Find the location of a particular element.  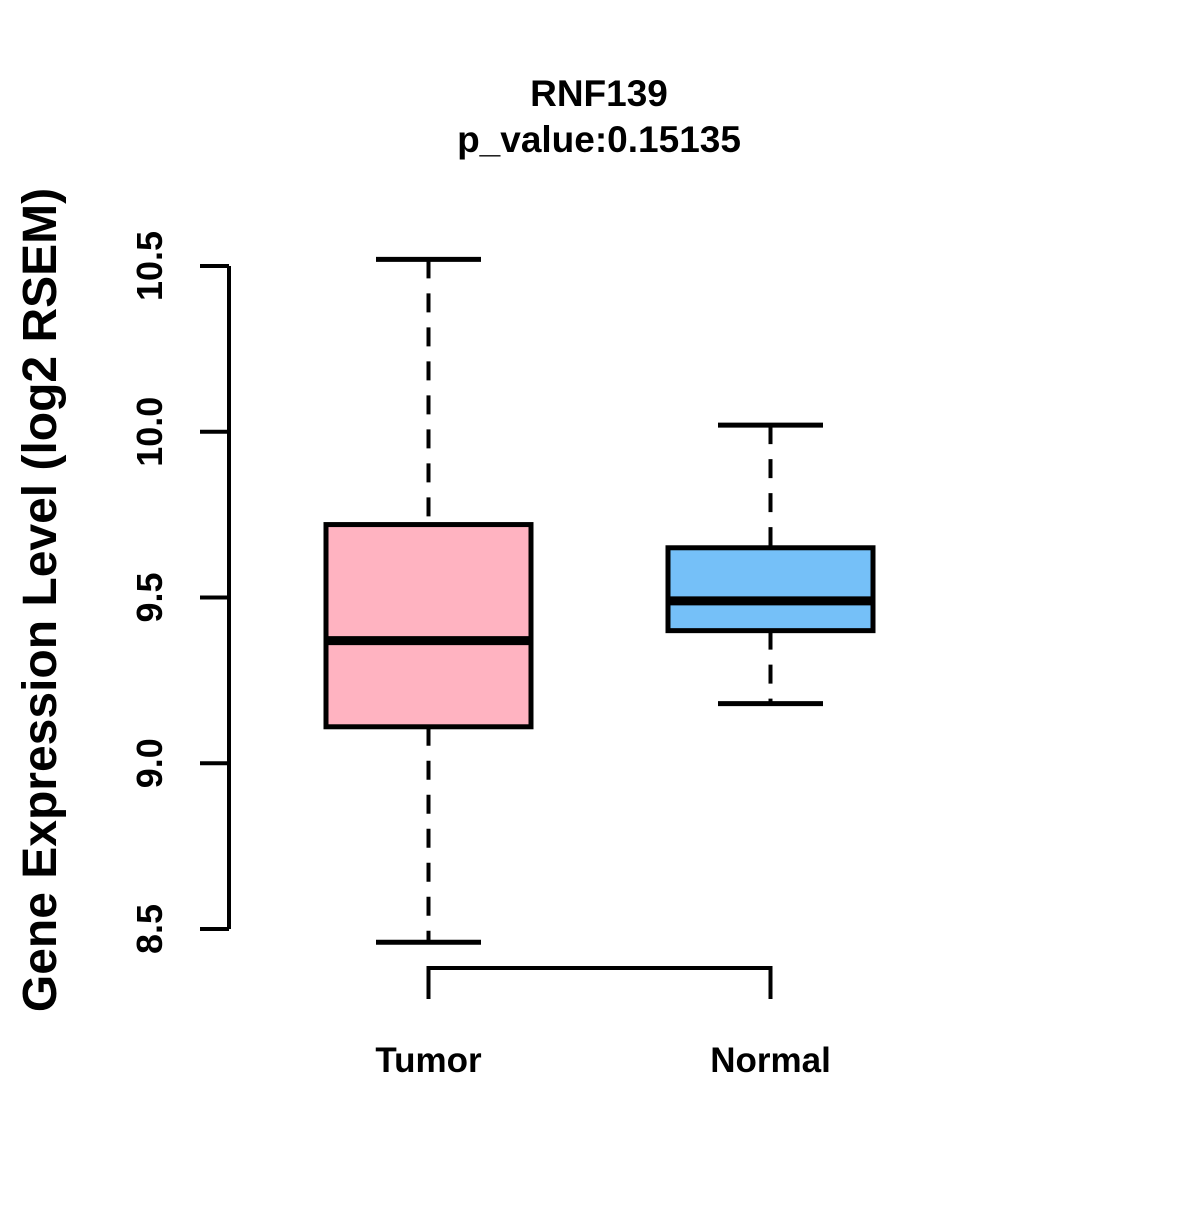

chart-title: RNF139 is located at coordinates (599, 93).